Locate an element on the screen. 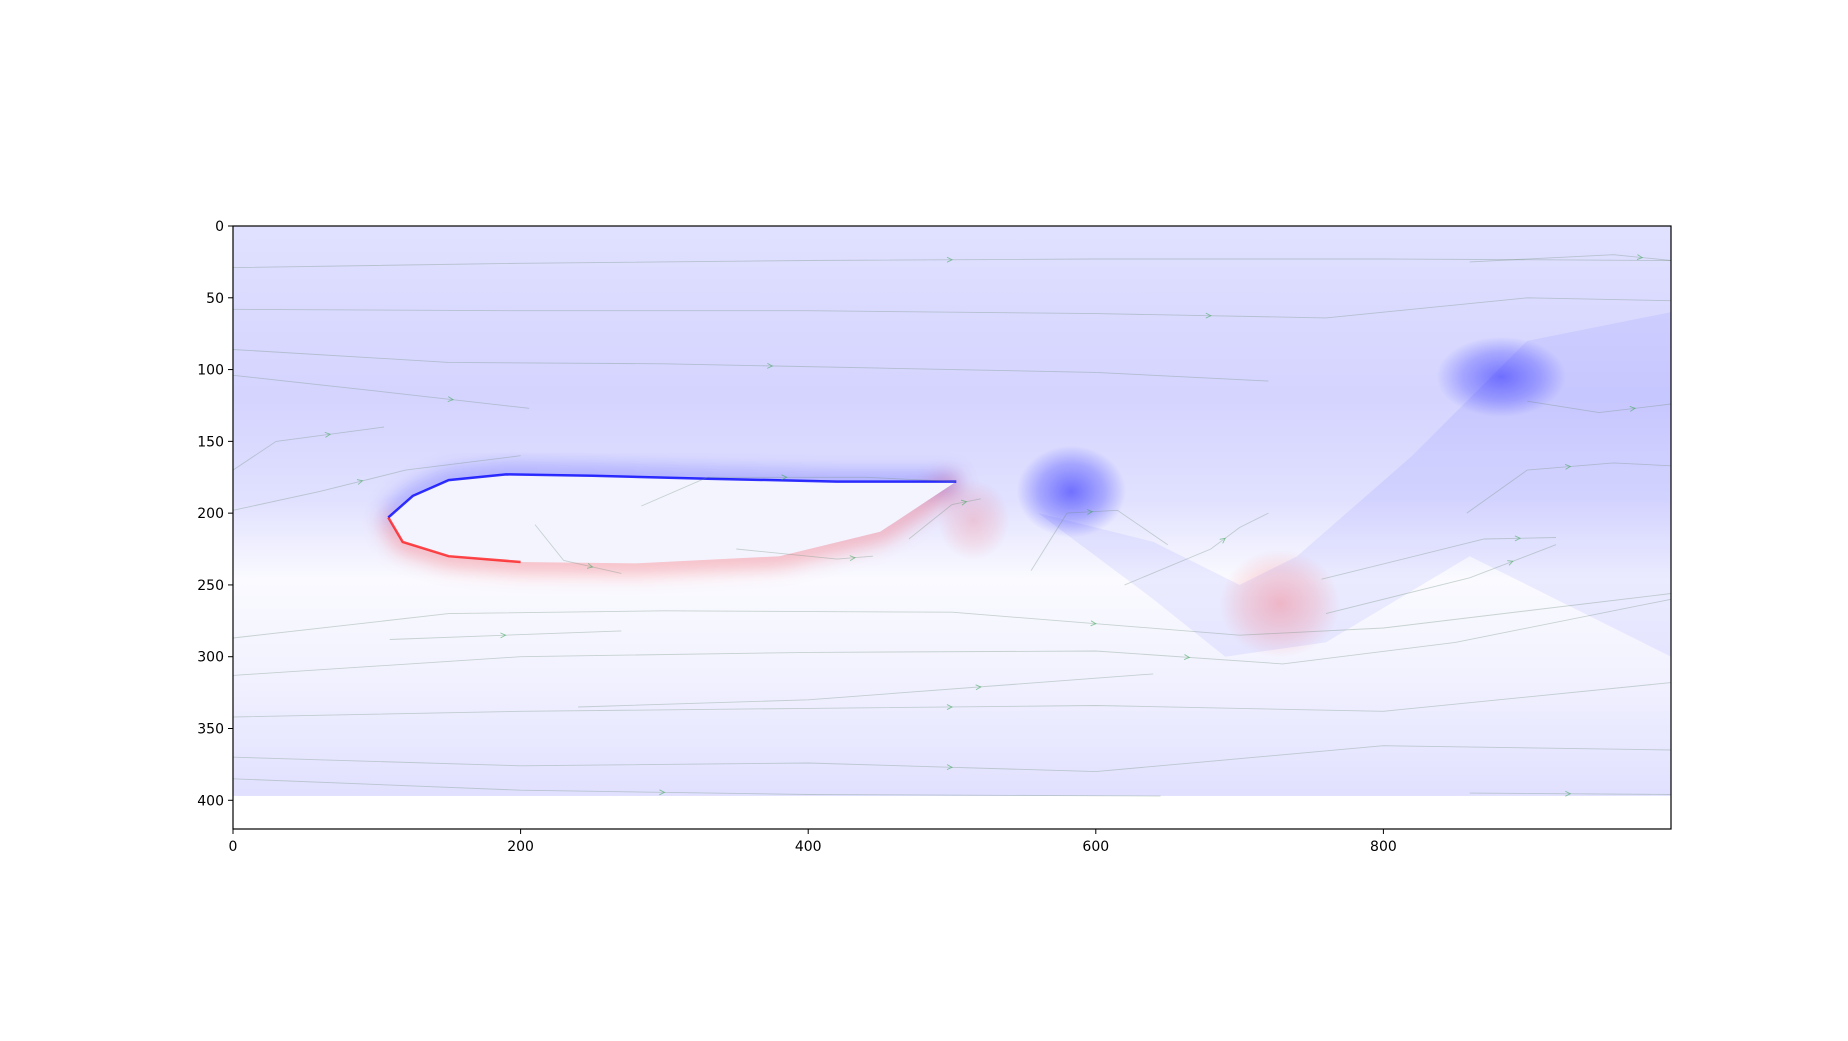 The width and height of the screenshot is (1848, 1041). y-tick-label: 50 is located at coordinates (215, 299).